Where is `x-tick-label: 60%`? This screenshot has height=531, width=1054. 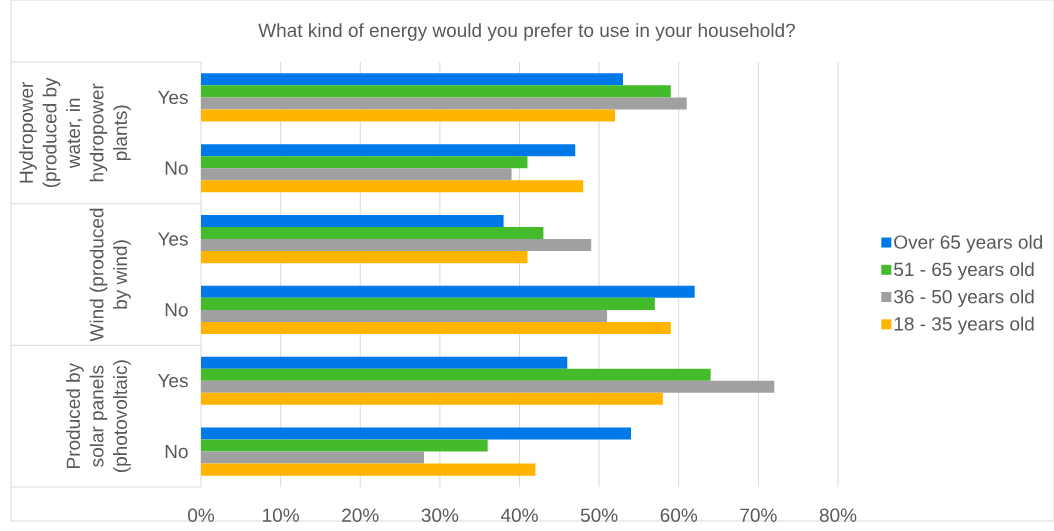
x-tick-label: 60% is located at coordinates (679, 515).